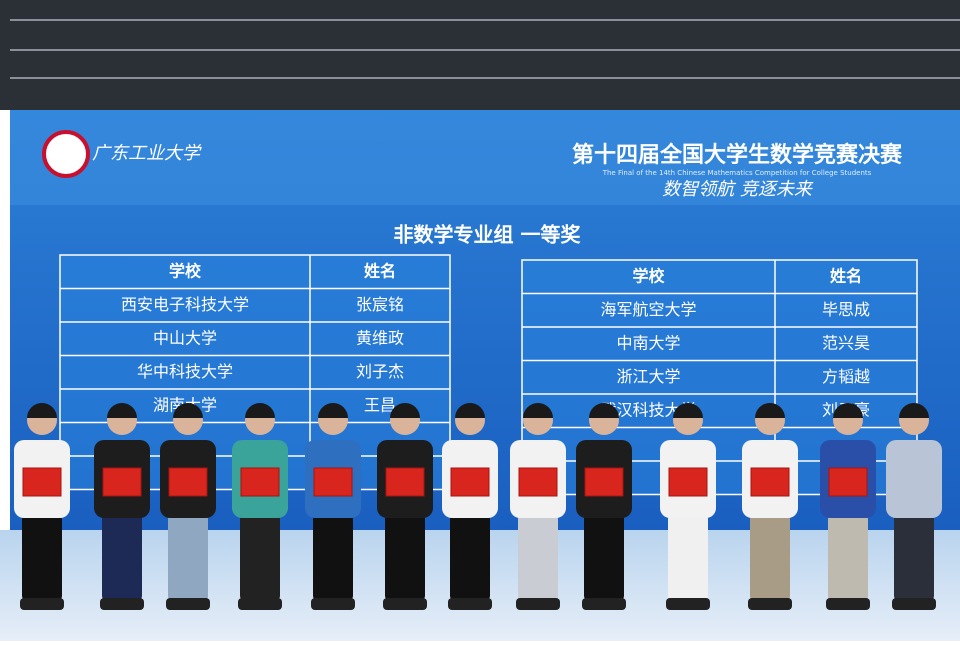 This screenshot has width=960, height=645. I want to click on table-cell: 武汉科技大学, so click(648, 409).